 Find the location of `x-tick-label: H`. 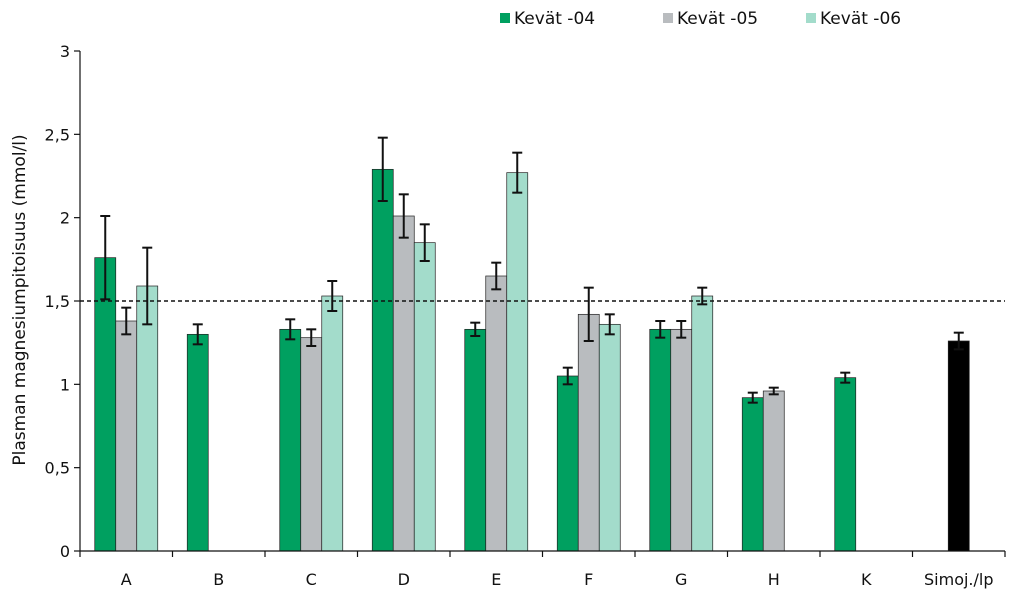

x-tick-label: H is located at coordinates (774, 579).